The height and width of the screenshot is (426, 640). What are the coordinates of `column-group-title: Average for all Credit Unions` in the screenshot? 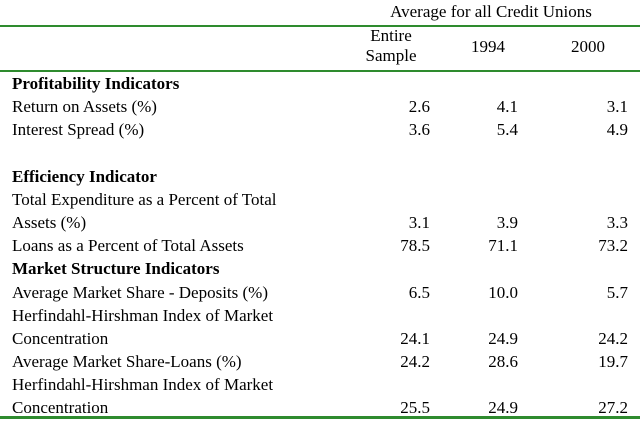 It's located at (491, 11).